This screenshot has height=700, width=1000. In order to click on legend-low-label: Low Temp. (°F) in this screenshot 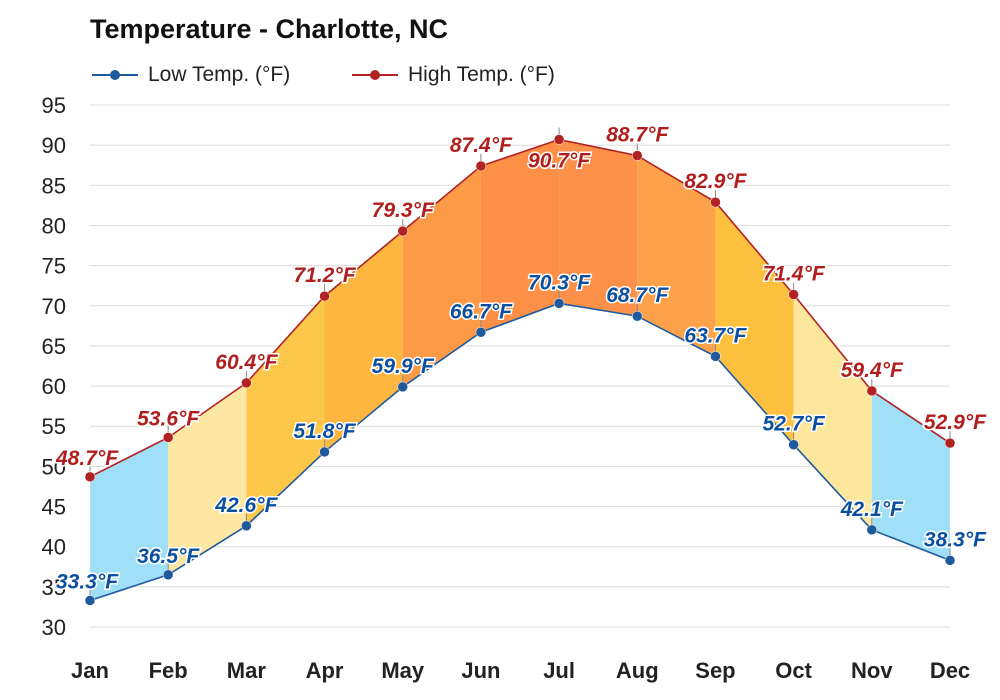, I will do `click(219, 74)`.